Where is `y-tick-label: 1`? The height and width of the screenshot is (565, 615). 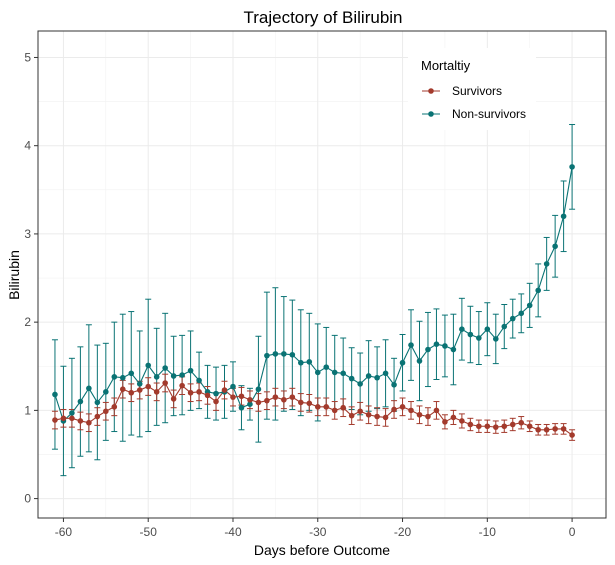 y-tick-label: 1 is located at coordinates (27, 410).